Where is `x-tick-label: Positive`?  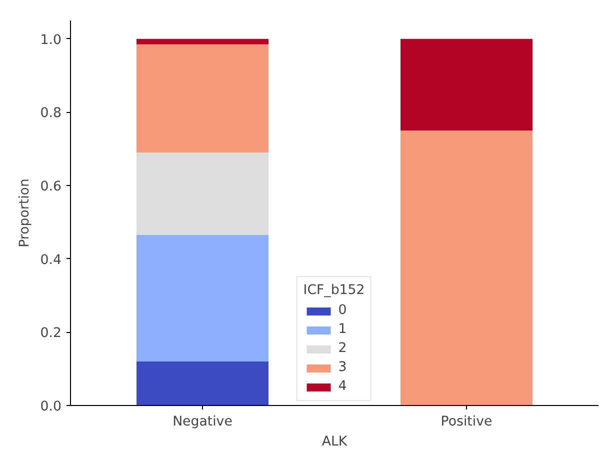 x-tick-label: Positive is located at coordinates (466, 422).